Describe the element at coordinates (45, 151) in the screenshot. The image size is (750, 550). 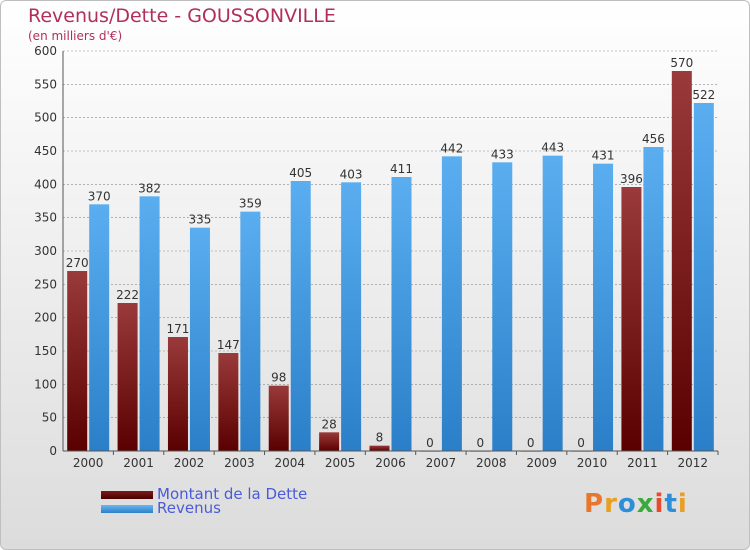
I see `y-tick-label: 450` at that location.